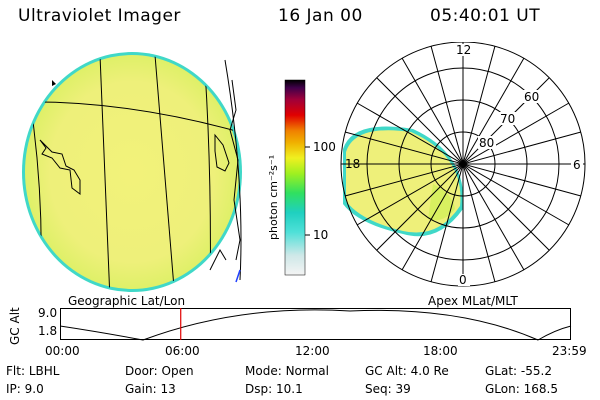  Describe the element at coordinates (521, 389) in the screenshot. I see `glon-field: GLon: 168.5` at that location.